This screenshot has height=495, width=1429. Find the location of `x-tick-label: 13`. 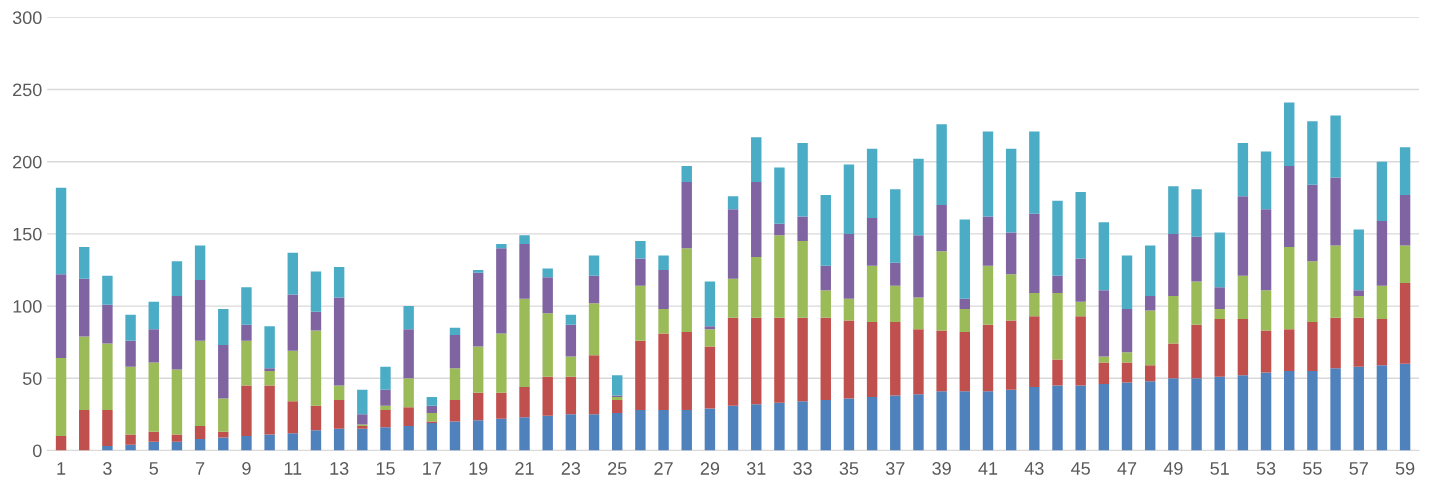

x-tick-label: 13 is located at coordinates (339, 468).